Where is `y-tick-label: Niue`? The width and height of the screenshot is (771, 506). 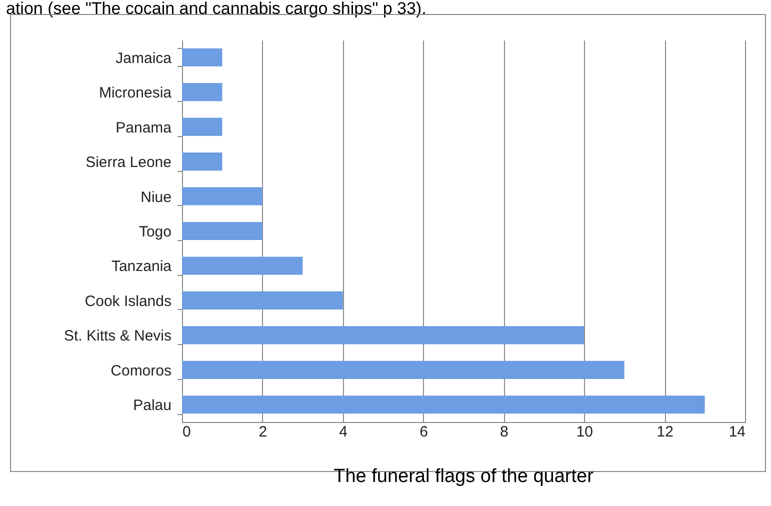
y-tick-label: Niue is located at coordinates (156, 197).